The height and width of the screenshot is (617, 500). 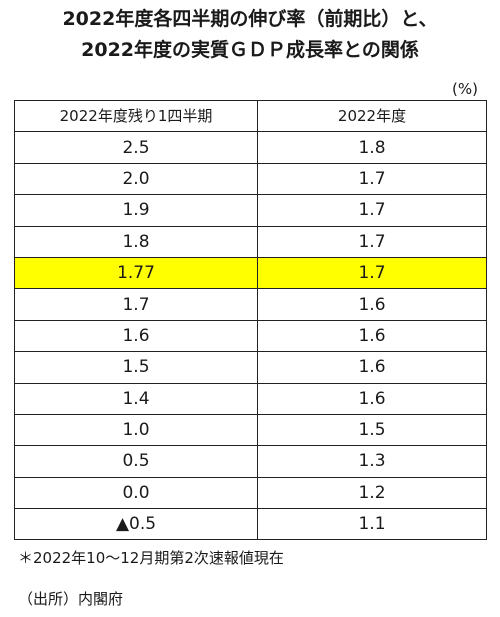 I want to click on cell-remaining-quarter: 1.77, so click(x=136, y=273).